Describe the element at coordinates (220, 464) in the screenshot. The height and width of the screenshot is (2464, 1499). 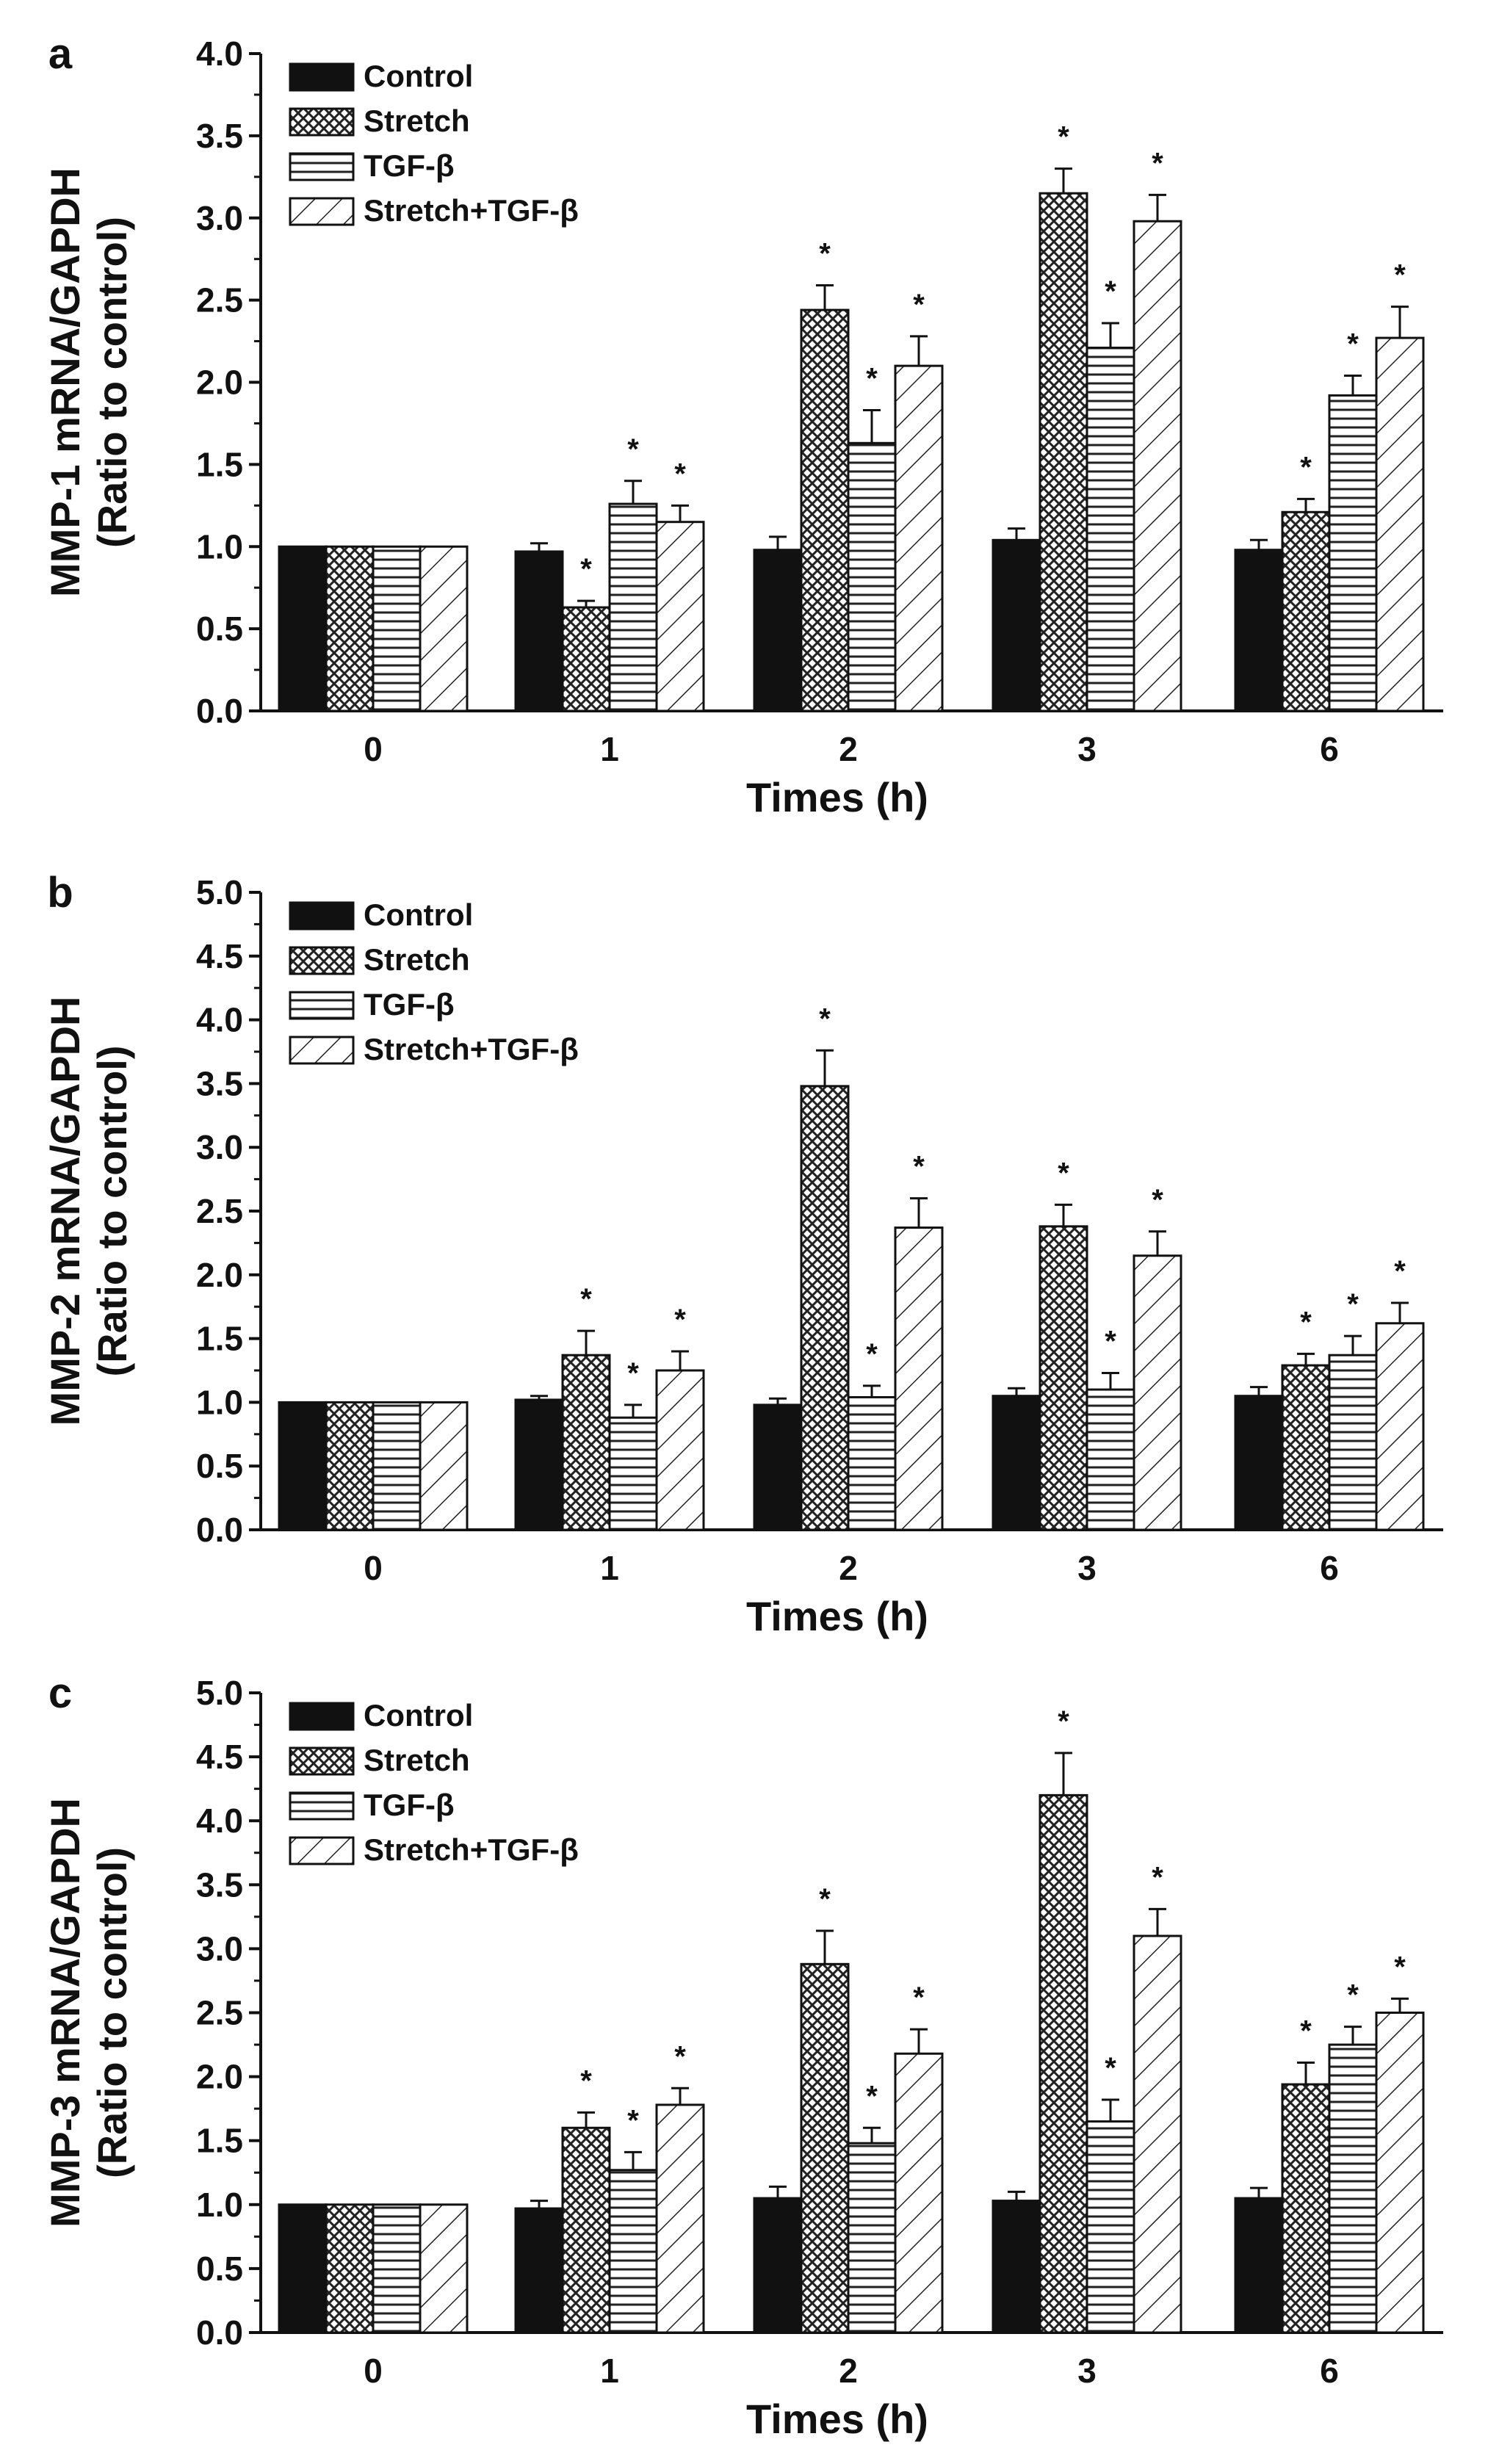
I see `y-tick-label: 1.5` at that location.